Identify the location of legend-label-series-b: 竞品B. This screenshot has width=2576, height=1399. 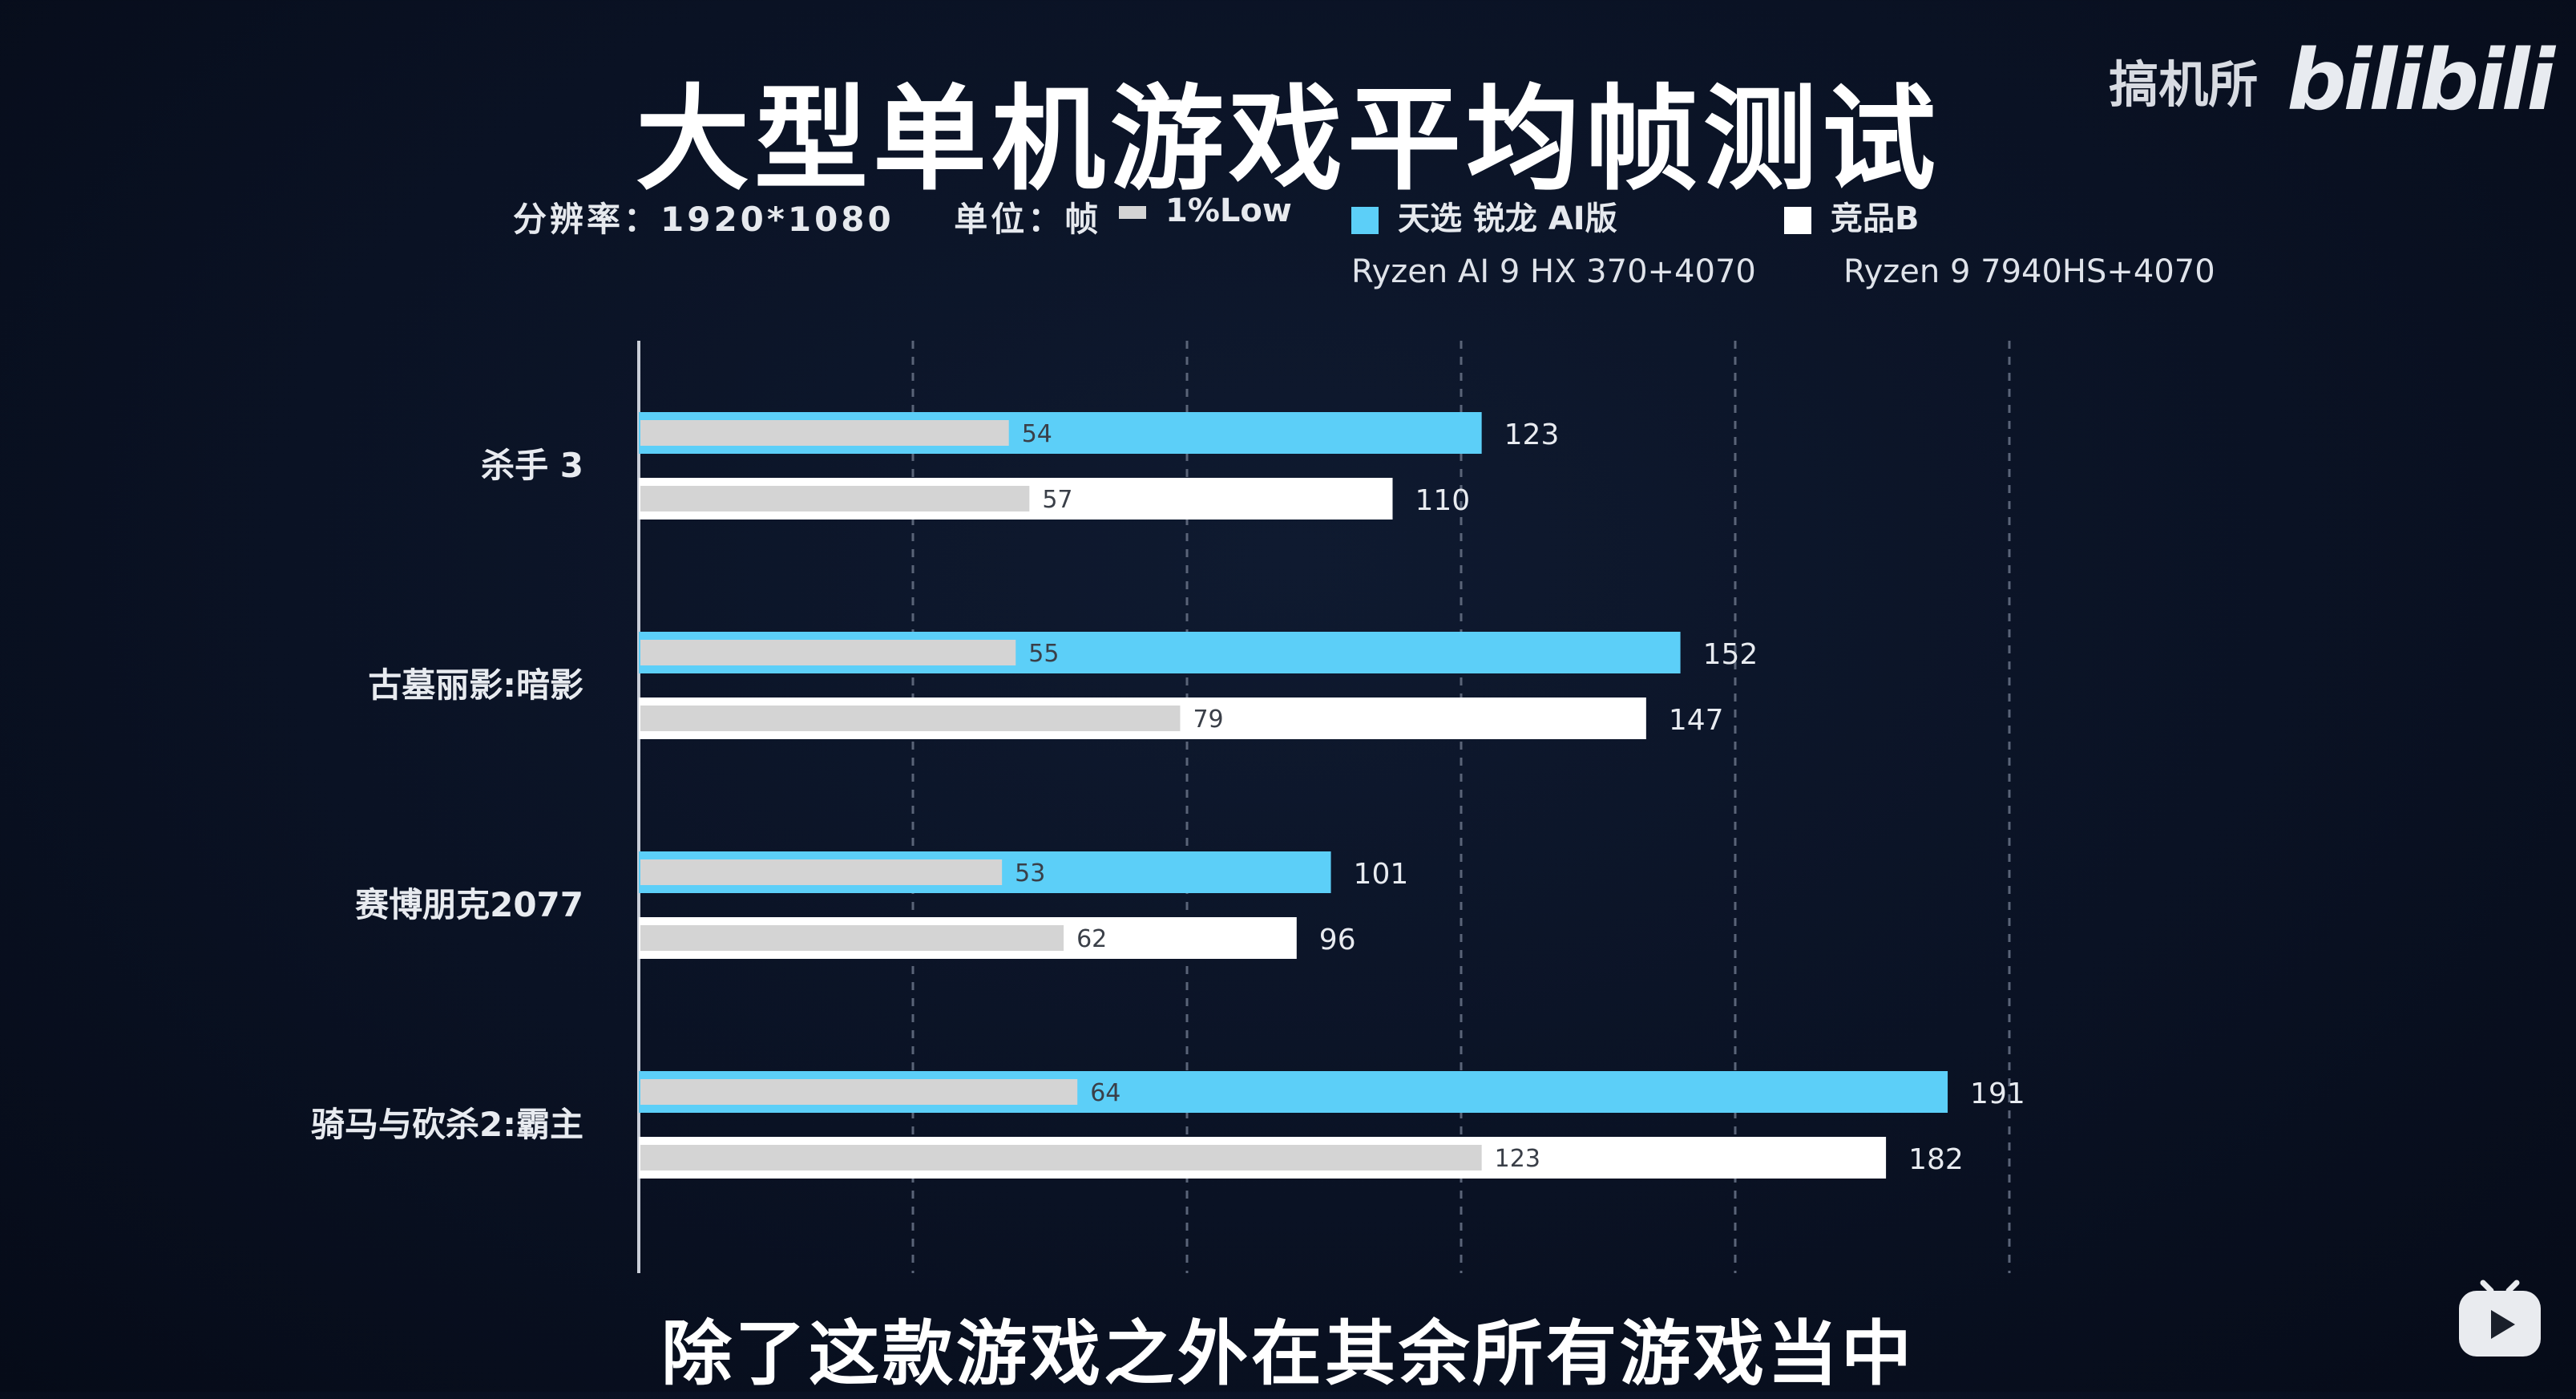
(1876, 218).